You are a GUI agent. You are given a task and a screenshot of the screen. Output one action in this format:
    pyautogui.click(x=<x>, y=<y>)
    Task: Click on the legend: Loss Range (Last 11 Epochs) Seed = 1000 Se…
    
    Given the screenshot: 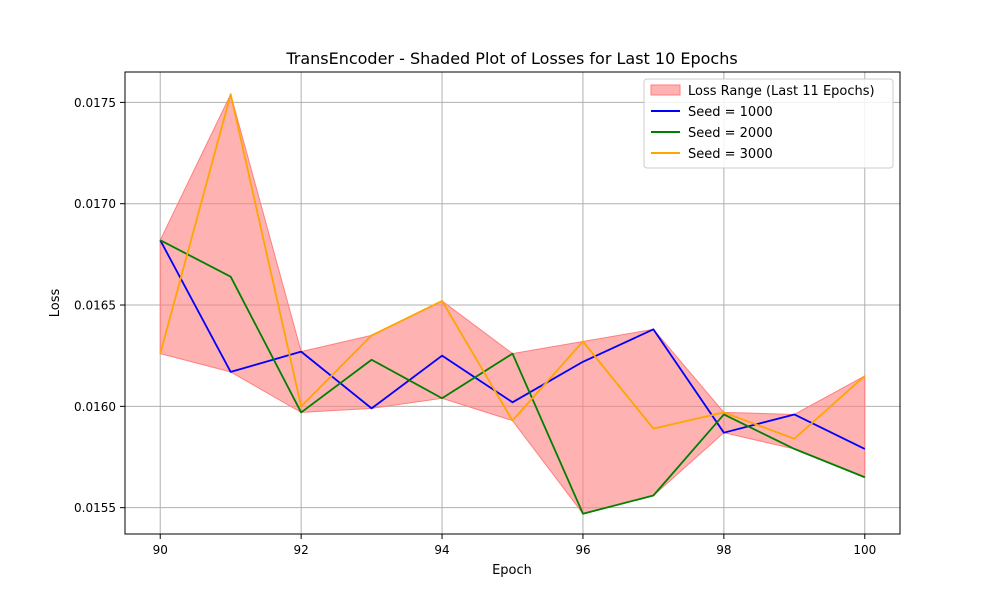 What is the action you would take?
    pyautogui.click(x=768, y=123)
    